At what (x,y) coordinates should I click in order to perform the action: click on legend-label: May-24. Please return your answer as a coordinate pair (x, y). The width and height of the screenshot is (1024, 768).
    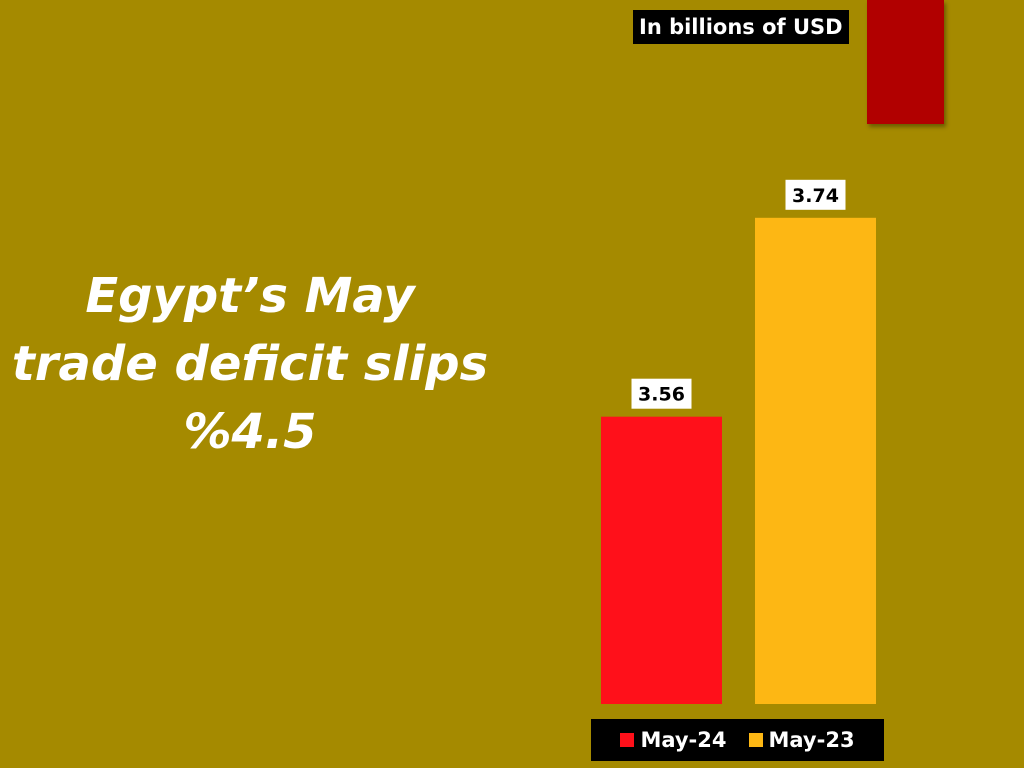
    Looking at the image, I should click on (683, 740).